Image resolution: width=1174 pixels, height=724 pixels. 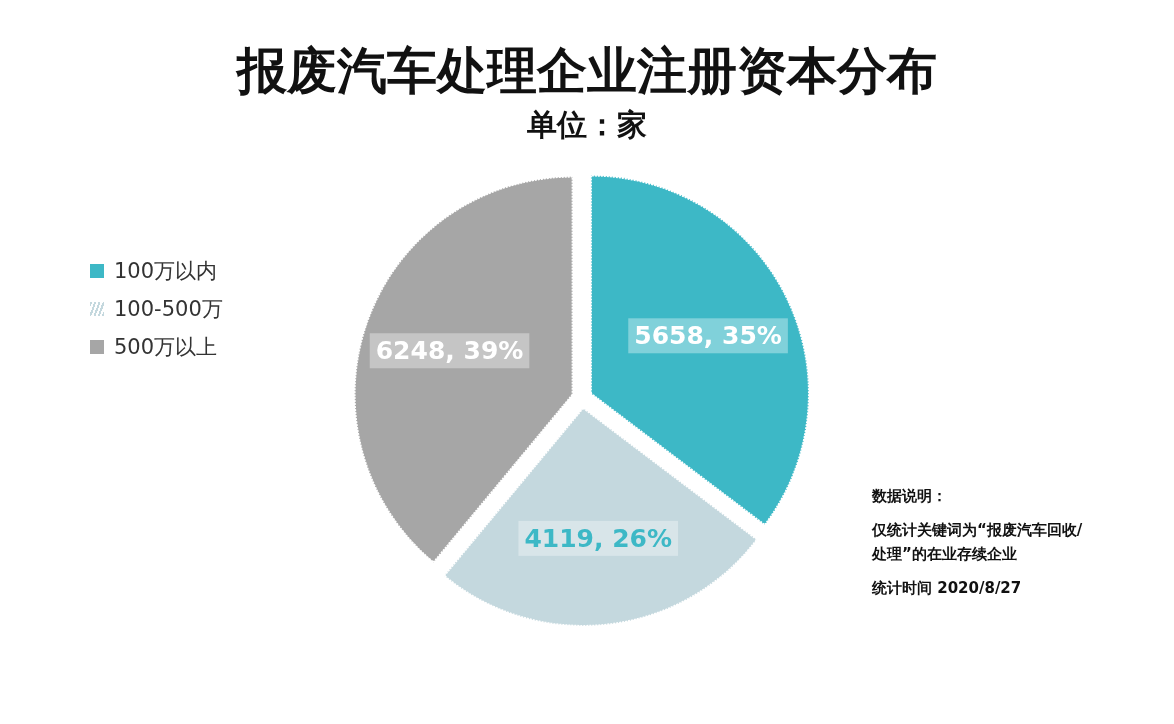 What do you see at coordinates (166, 347) in the screenshot?
I see `legend-label: 500万以上` at bounding box center [166, 347].